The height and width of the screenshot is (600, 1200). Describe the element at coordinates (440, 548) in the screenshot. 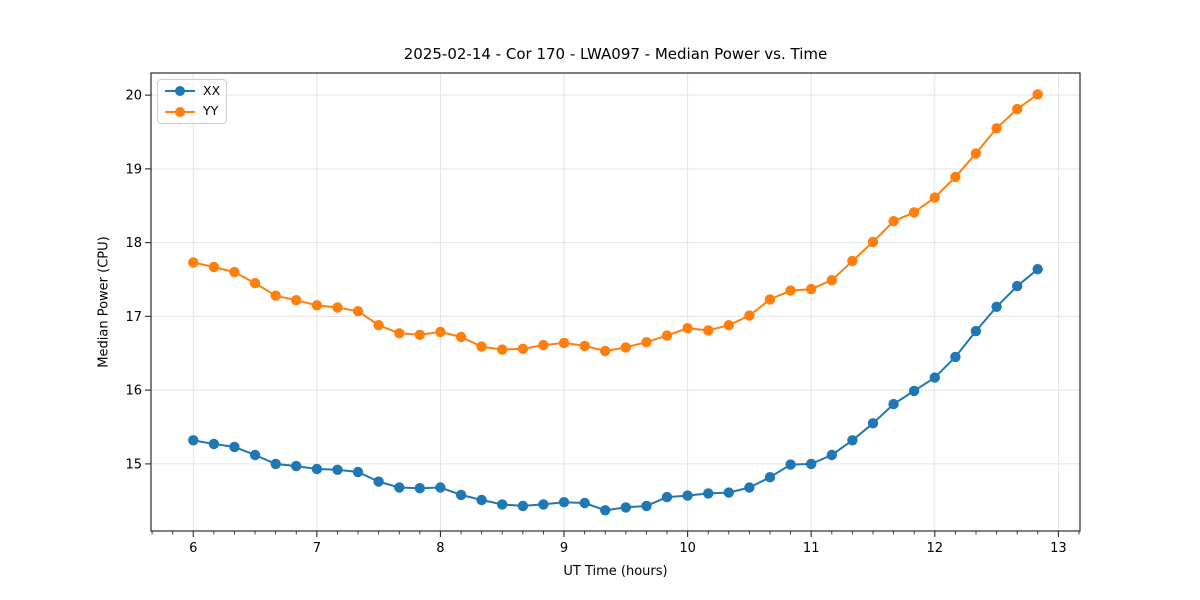

I see `x-tick-label: 8` at that location.